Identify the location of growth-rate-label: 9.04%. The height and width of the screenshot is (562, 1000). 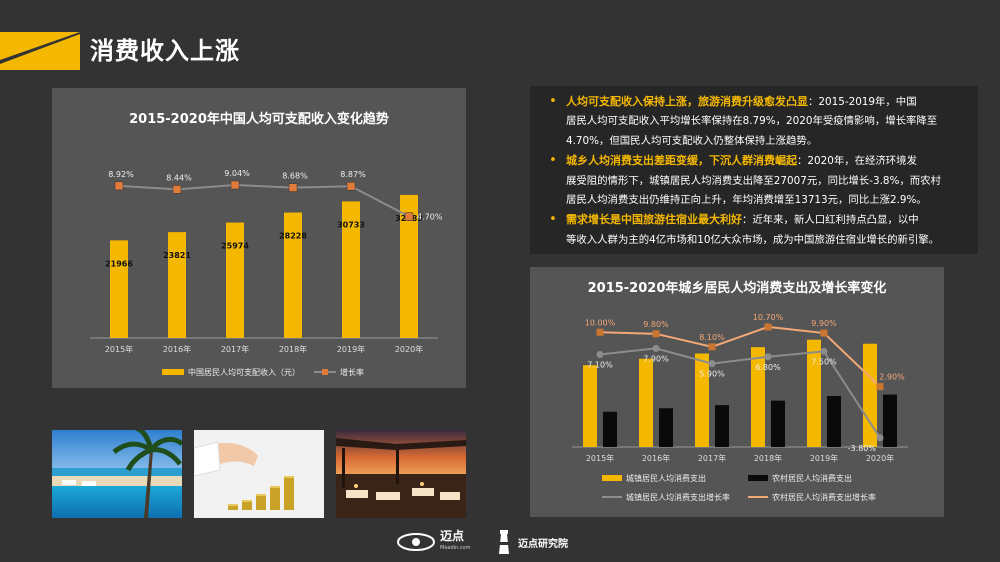
(237, 173).